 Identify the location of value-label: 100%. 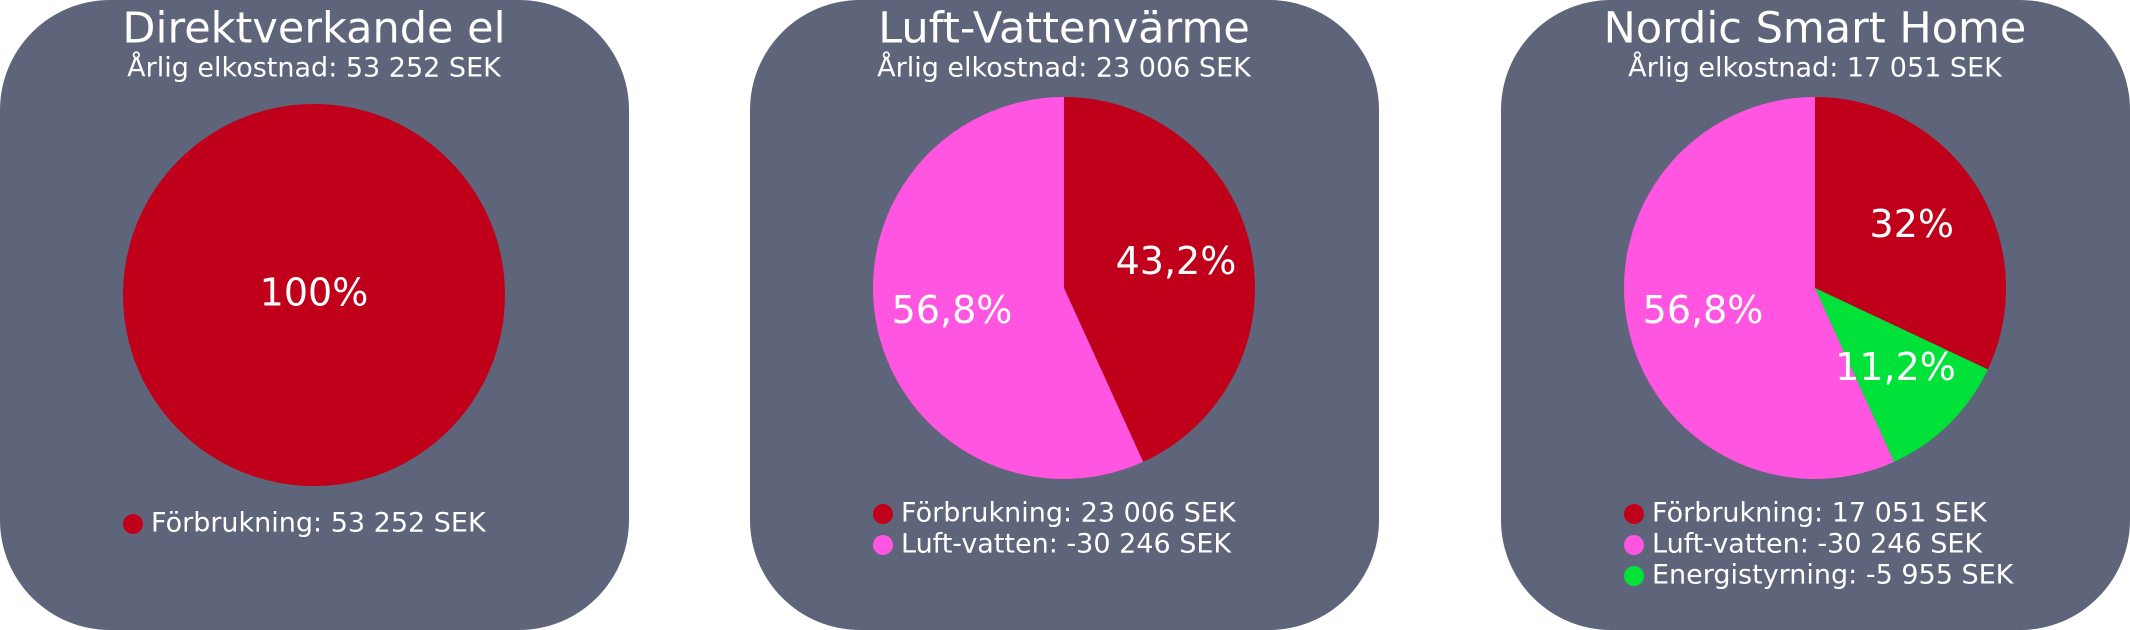
(314, 293).